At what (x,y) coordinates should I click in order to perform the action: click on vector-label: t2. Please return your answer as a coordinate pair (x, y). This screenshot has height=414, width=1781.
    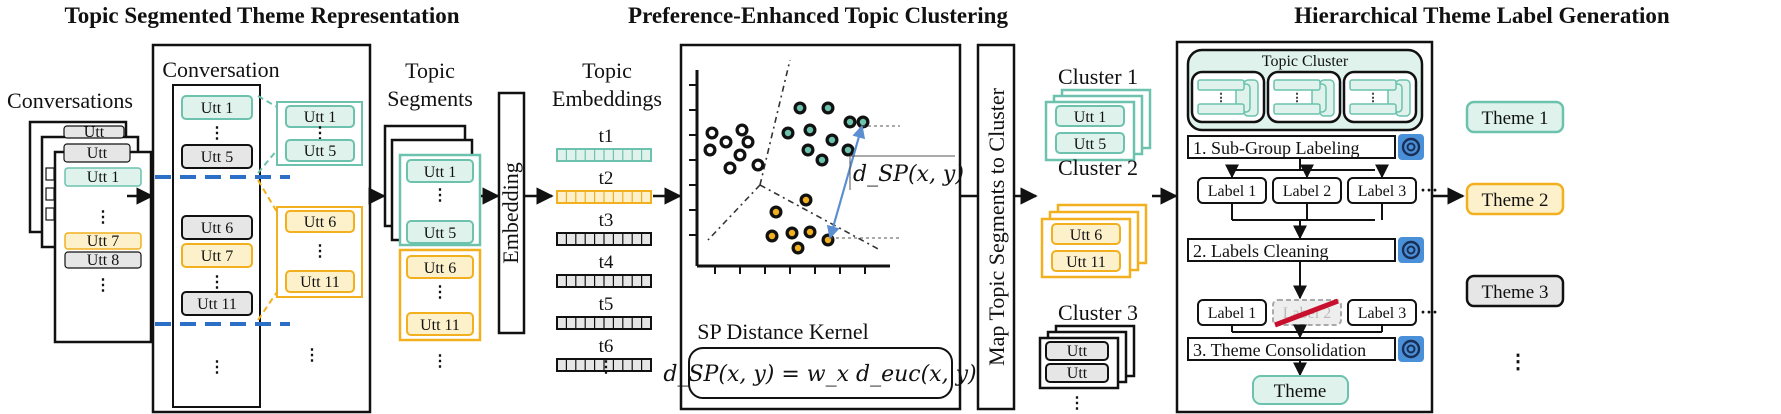
    Looking at the image, I should click on (606, 178).